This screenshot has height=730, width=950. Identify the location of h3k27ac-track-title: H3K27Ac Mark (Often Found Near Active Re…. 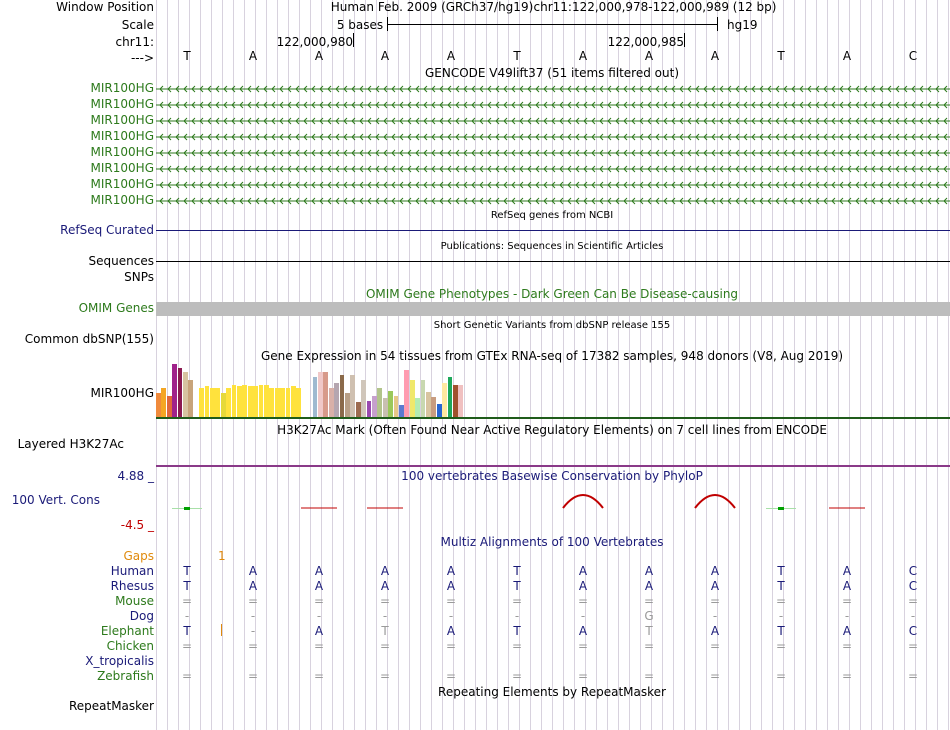
(552, 430).